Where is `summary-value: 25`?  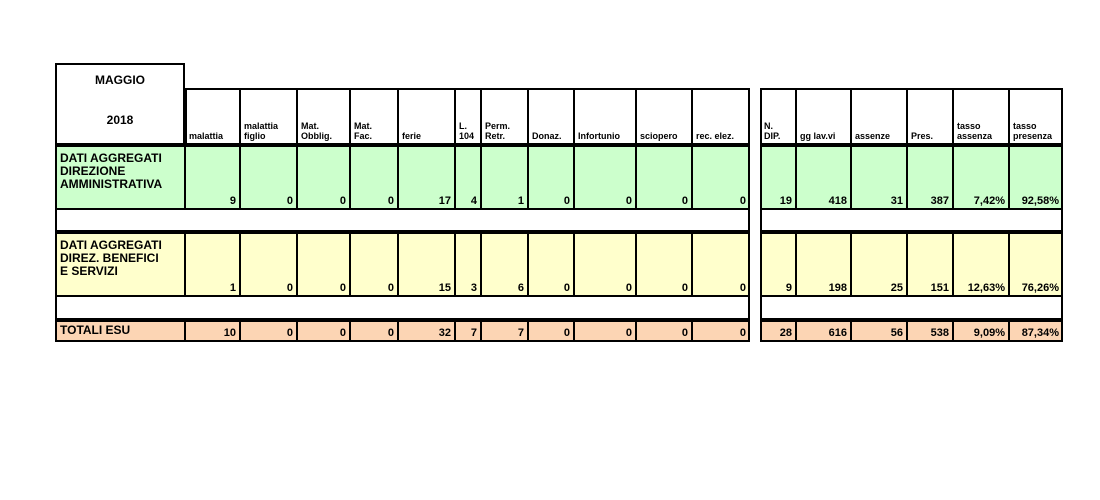 summary-value: 25 is located at coordinates (896, 288).